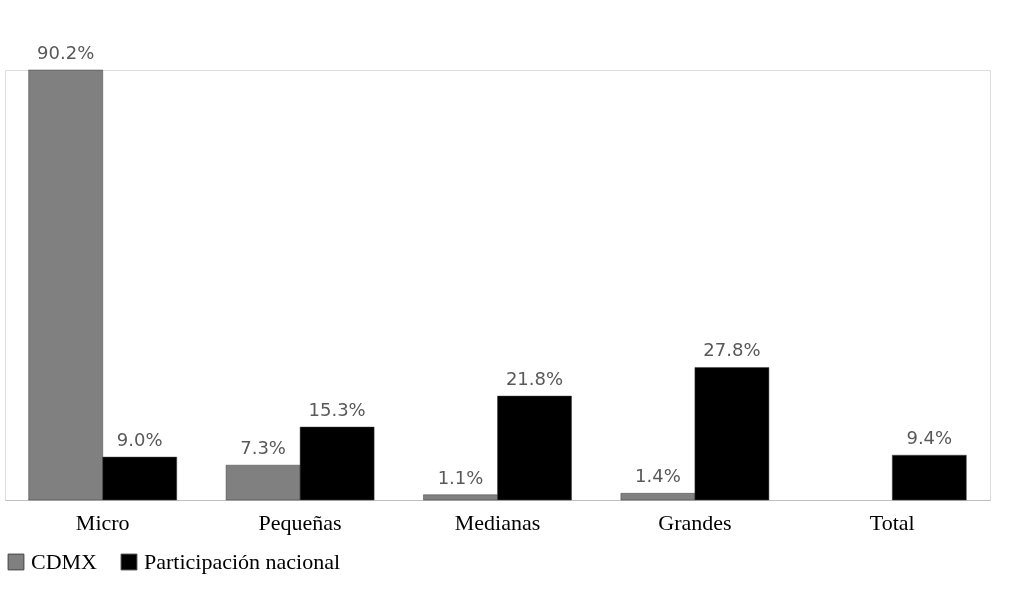  Describe the element at coordinates (64, 561) in the screenshot. I see `legend-label: CDMX` at that location.